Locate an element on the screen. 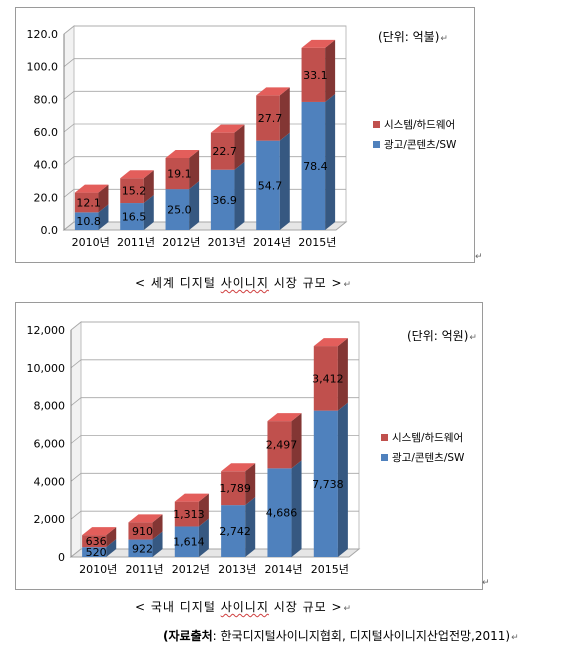  chart2-data-label: 4,686 is located at coordinates (282, 513).